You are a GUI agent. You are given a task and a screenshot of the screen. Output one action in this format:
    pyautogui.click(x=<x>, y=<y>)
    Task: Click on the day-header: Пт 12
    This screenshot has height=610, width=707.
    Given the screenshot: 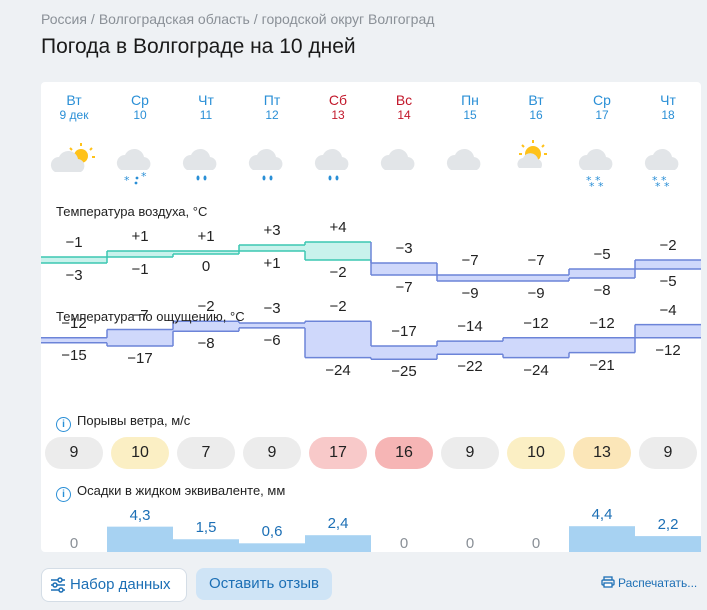 What is the action you would take?
    pyautogui.click(x=272, y=107)
    